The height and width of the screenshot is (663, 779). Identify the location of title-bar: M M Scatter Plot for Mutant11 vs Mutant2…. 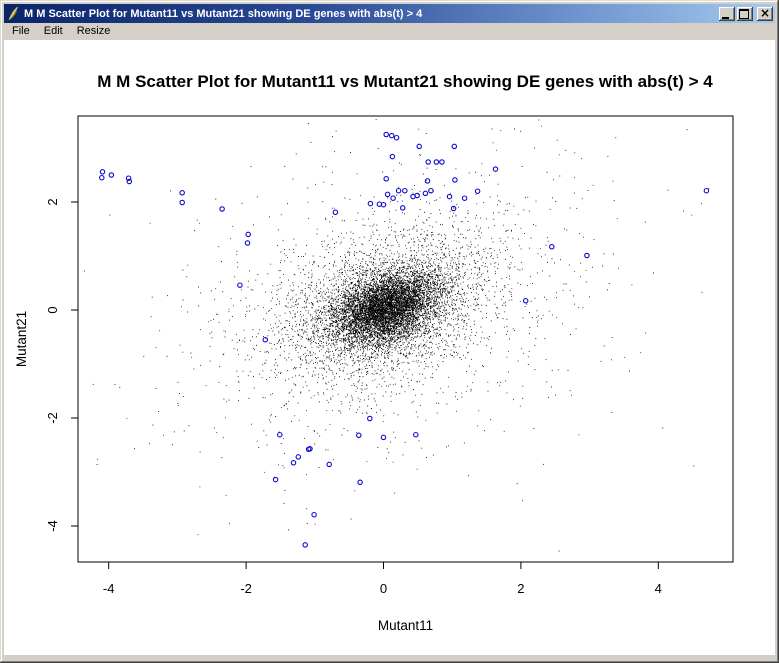
(389, 13).